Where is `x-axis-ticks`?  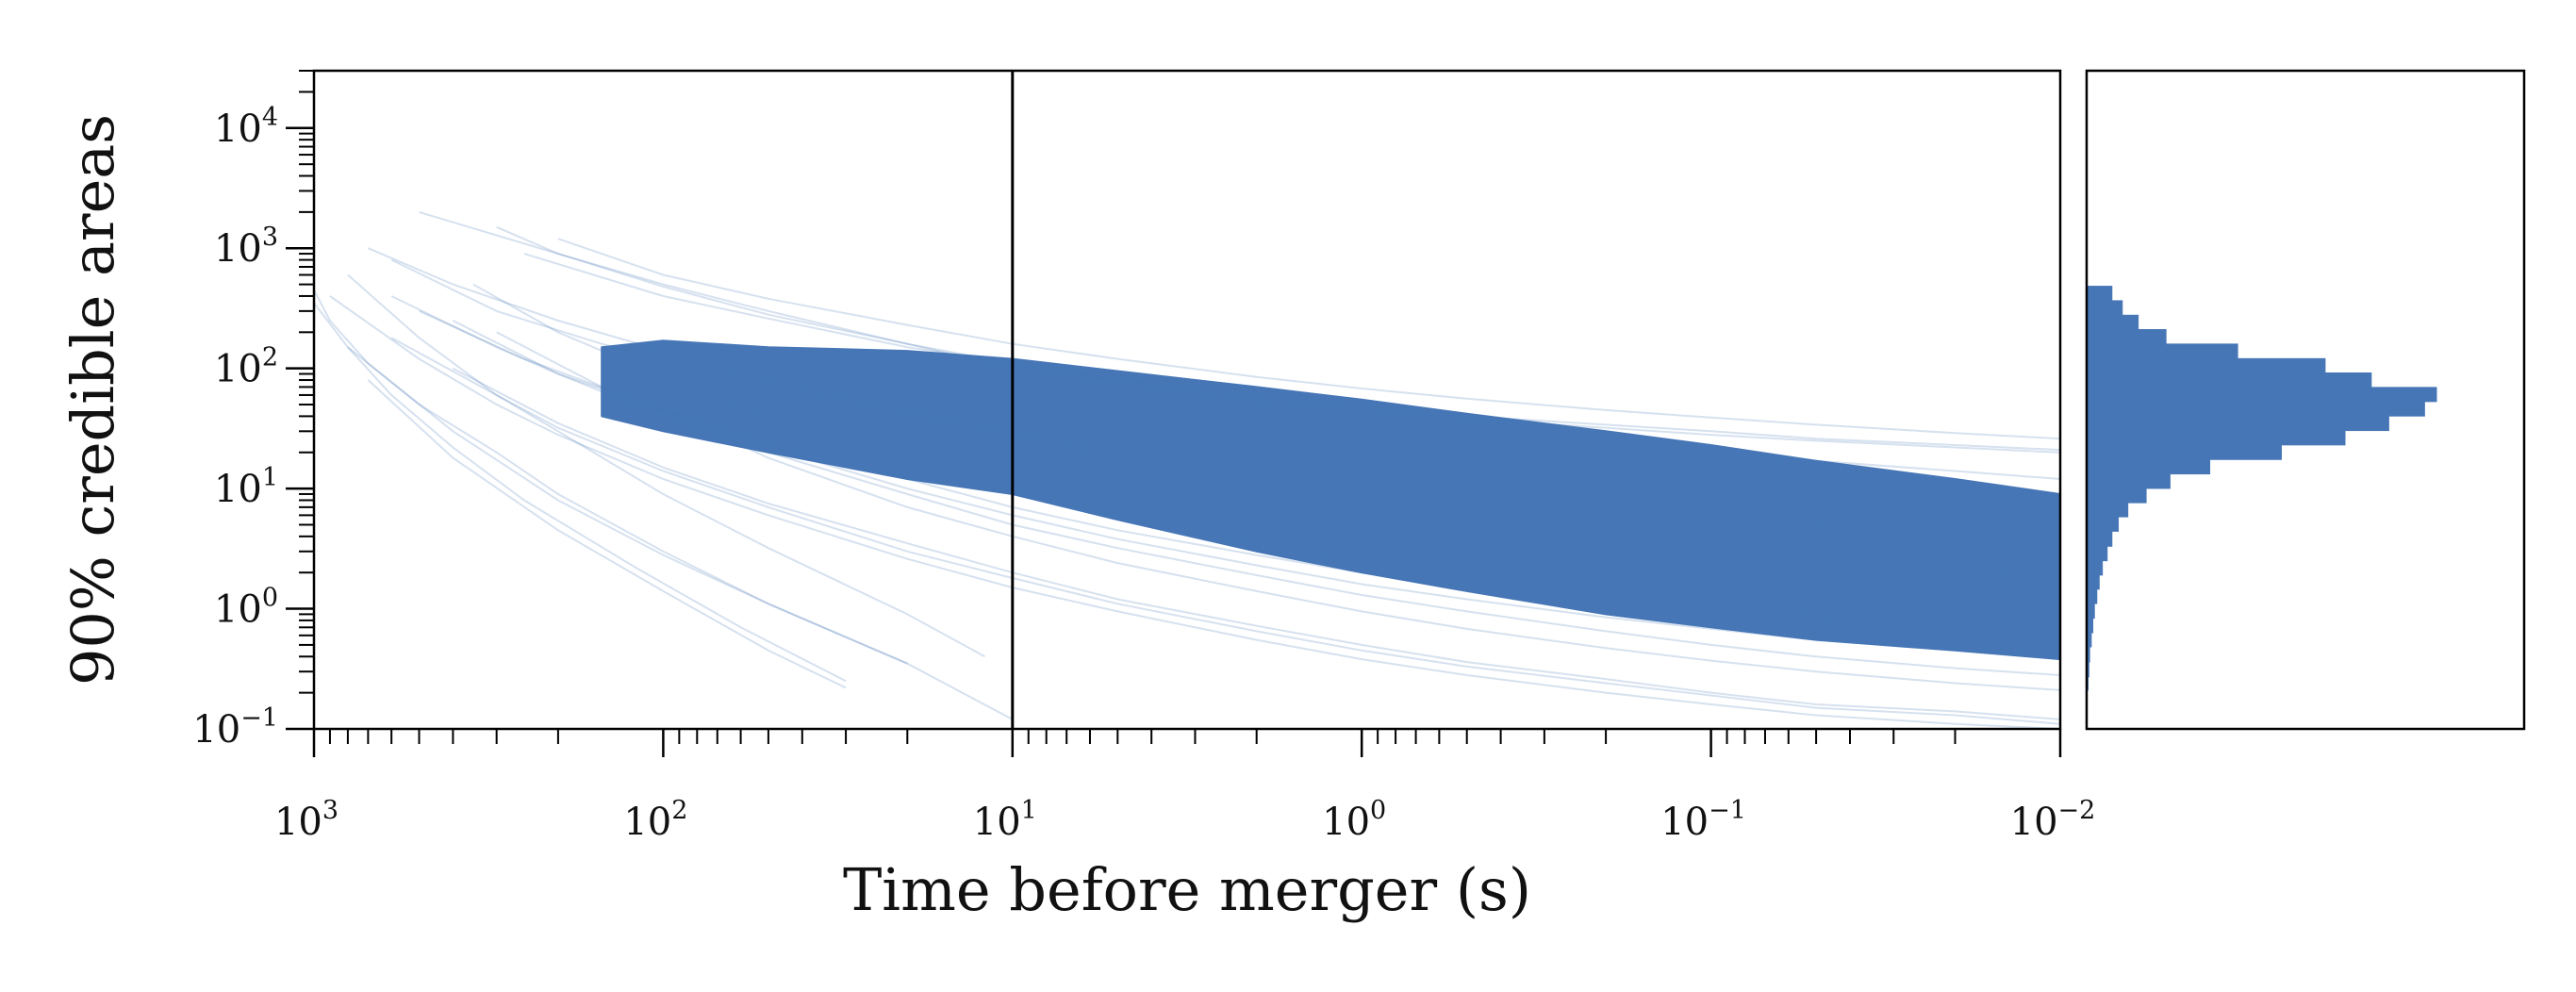 x-axis-ticks is located at coordinates (1187, 743).